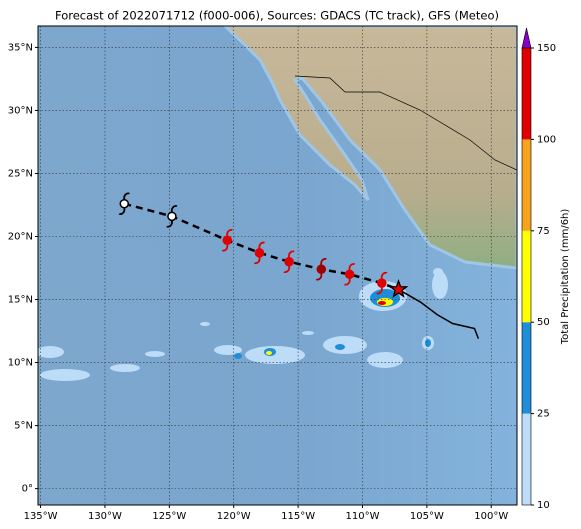 The height and width of the screenshot is (529, 581). I want to click on y-tick-label: 20°N, so click(20, 237).